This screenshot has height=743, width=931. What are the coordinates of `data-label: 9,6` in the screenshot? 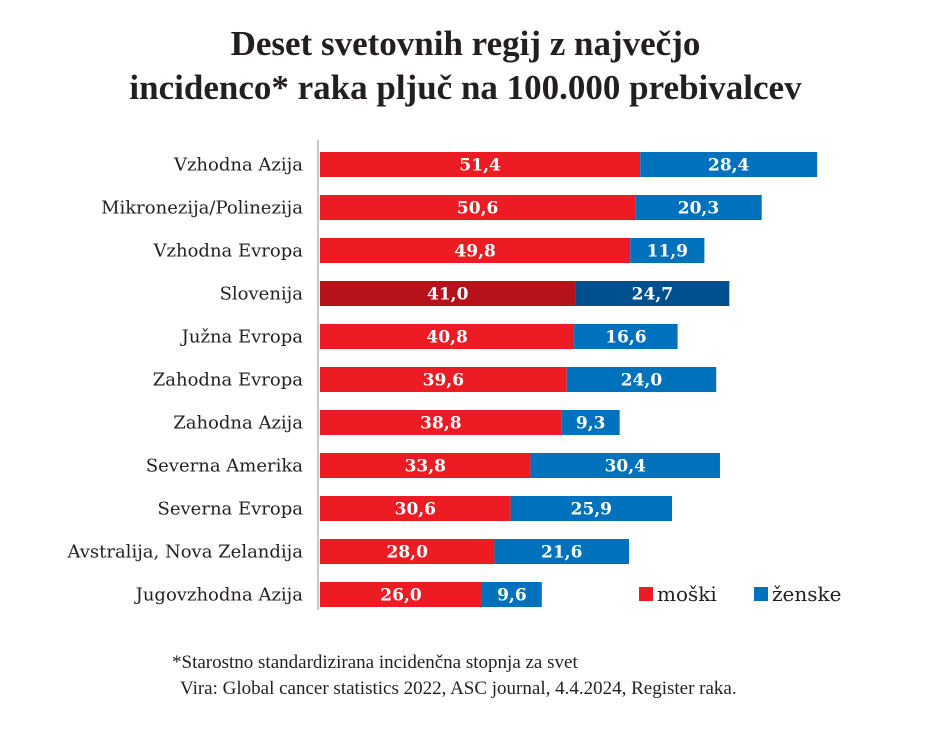 It's located at (512, 596).